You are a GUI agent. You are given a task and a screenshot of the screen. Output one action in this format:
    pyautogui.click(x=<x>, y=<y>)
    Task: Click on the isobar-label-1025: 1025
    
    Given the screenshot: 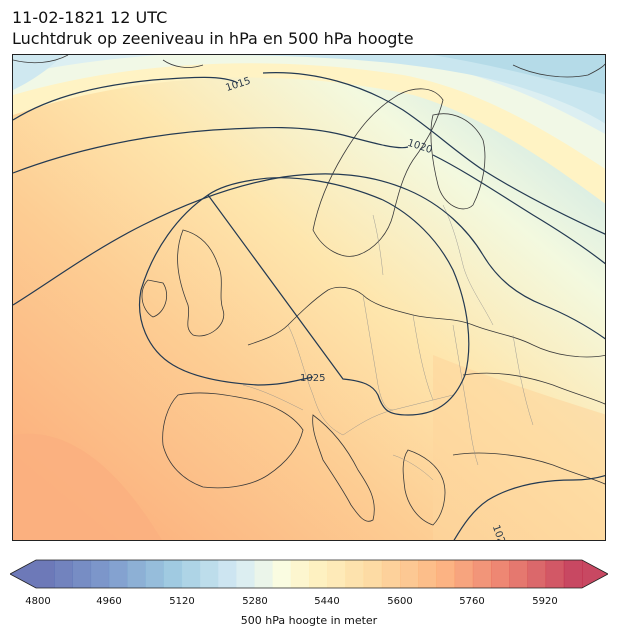 What is the action you would take?
    pyautogui.click(x=312, y=378)
    